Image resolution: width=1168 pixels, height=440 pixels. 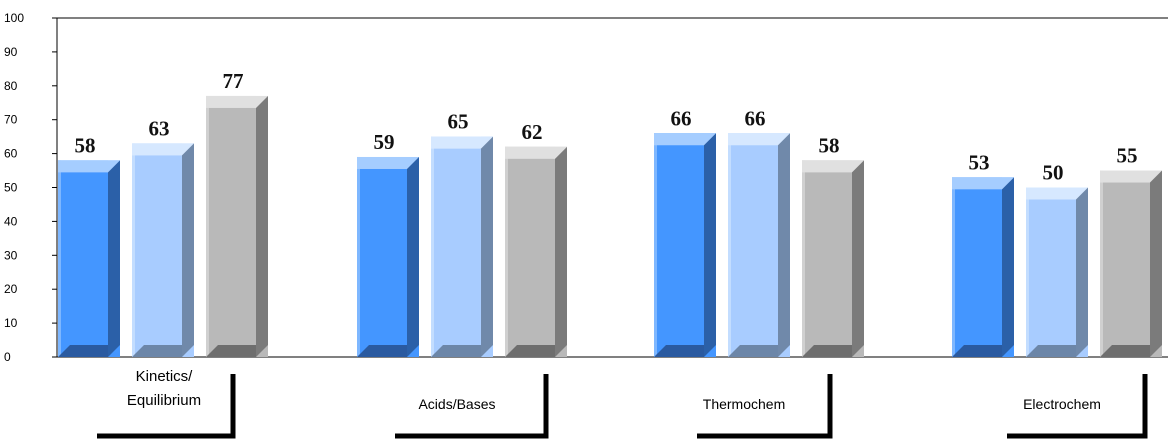 What do you see at coordinates (458, 122) in the screenshot?
I see `data-label: 65` at bounding box center [458, 122].